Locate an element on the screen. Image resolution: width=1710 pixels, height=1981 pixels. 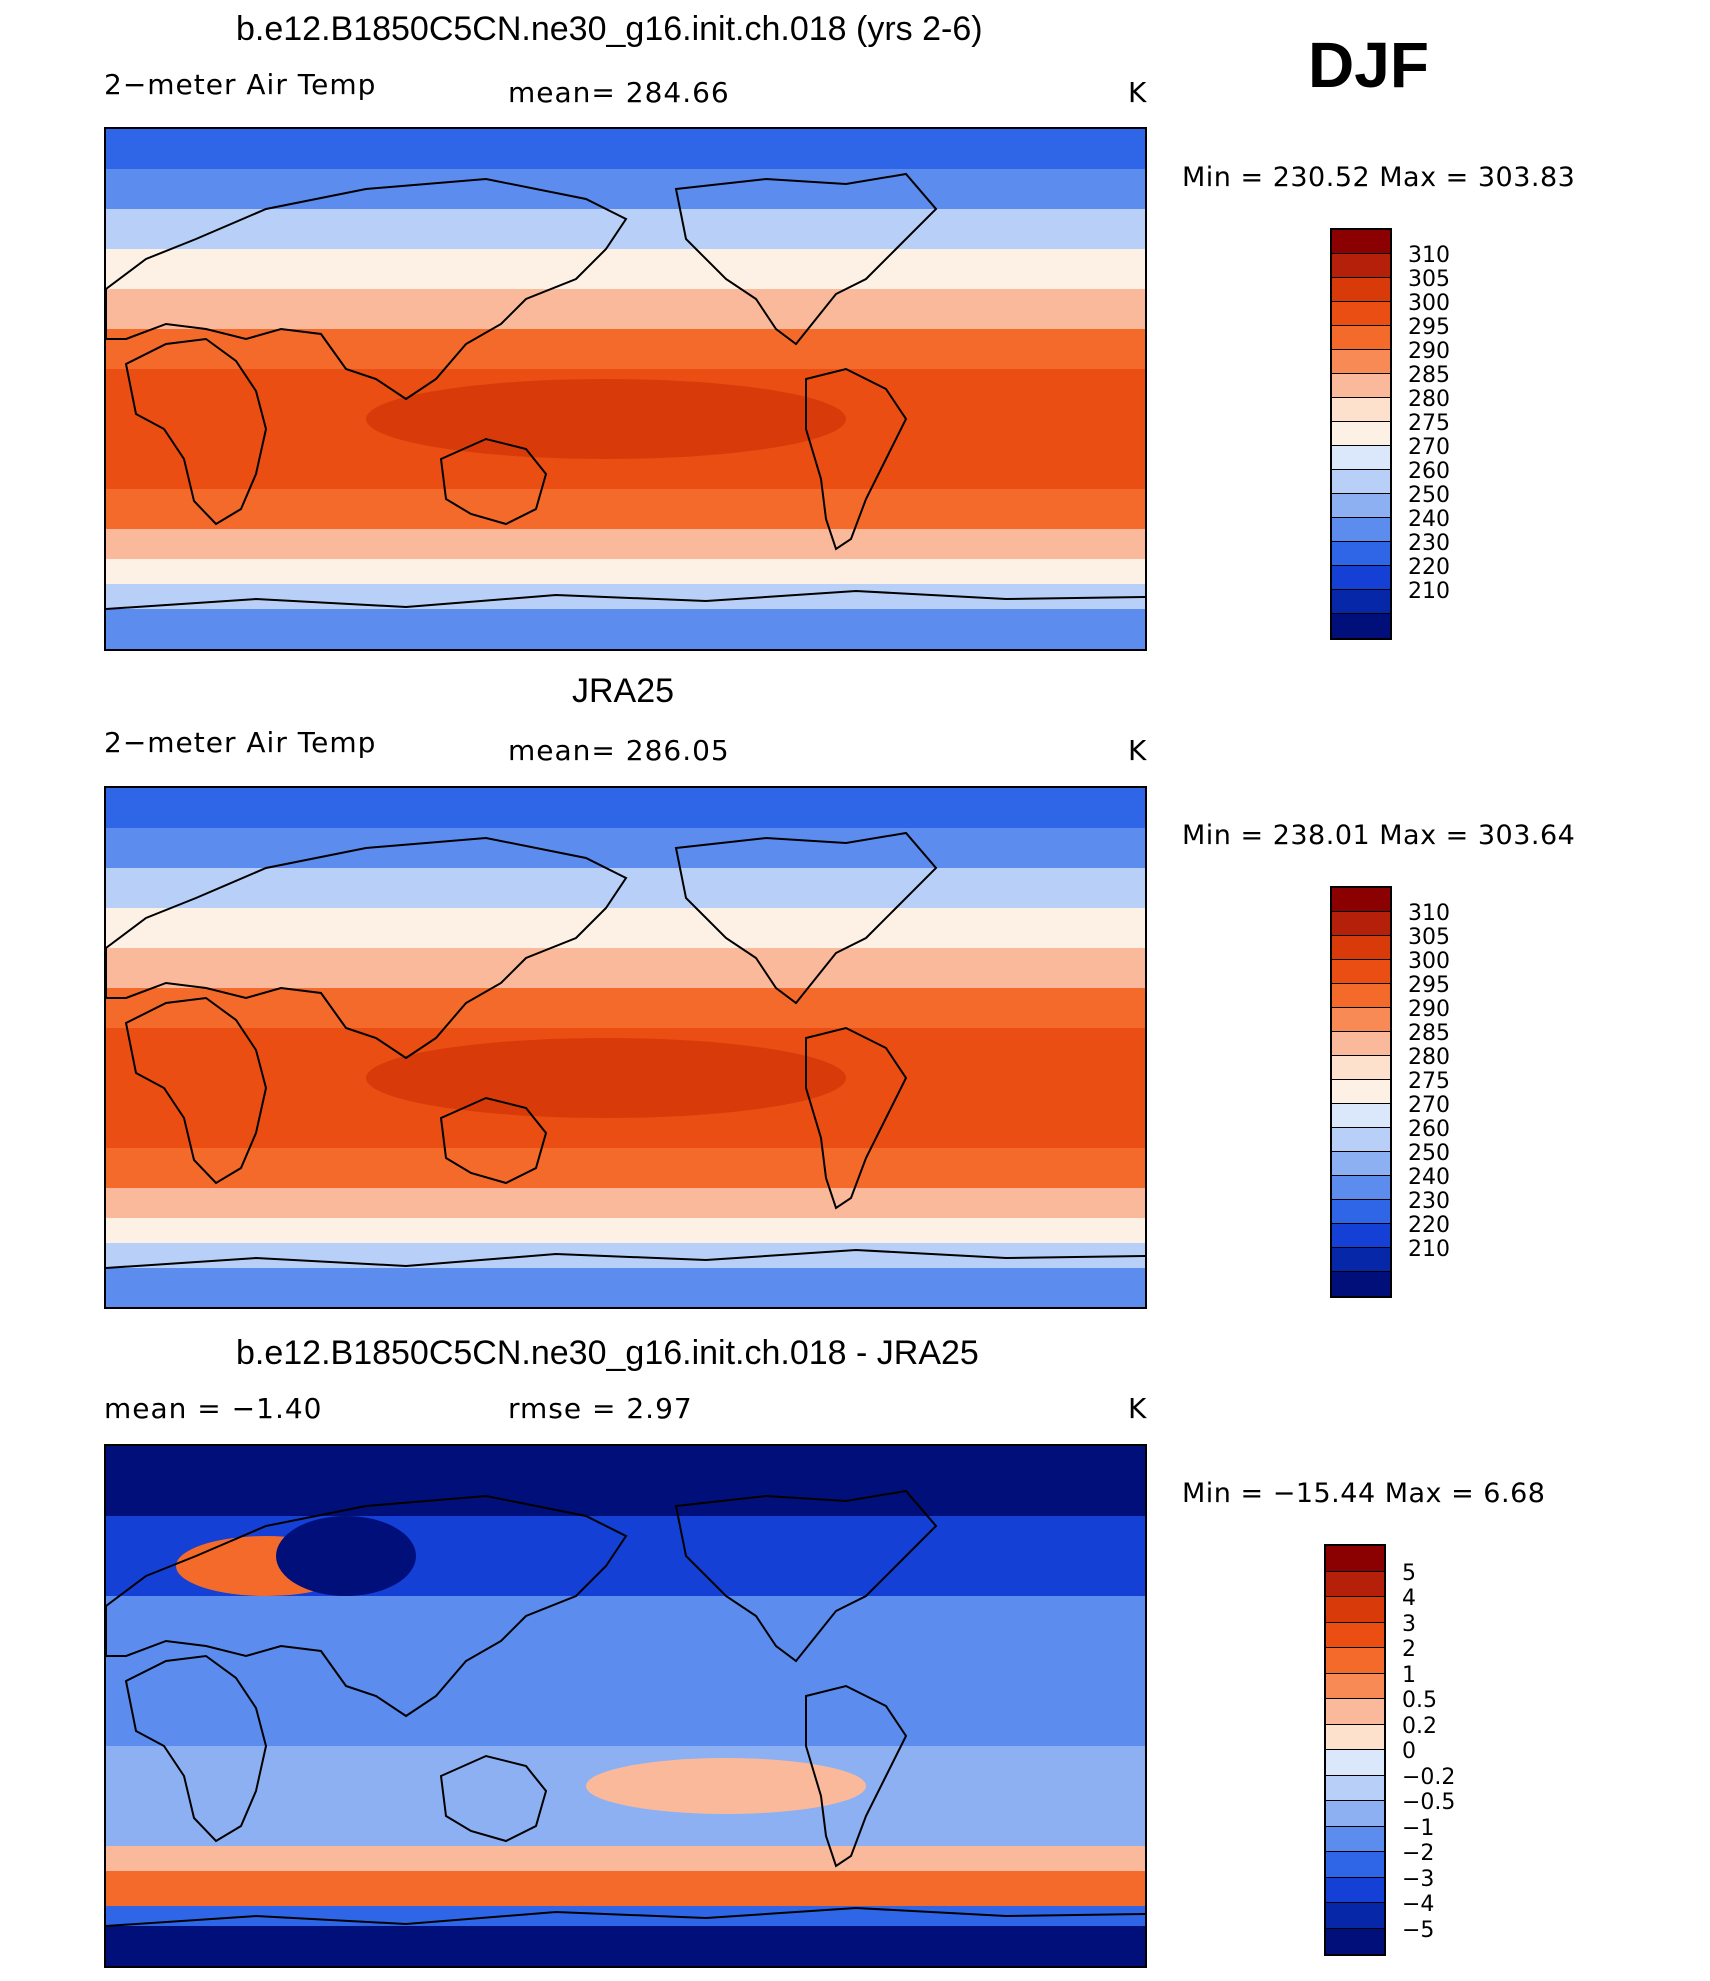
panel-2-variable: 2−meter Air Temp is located at coordinates (240, 742).